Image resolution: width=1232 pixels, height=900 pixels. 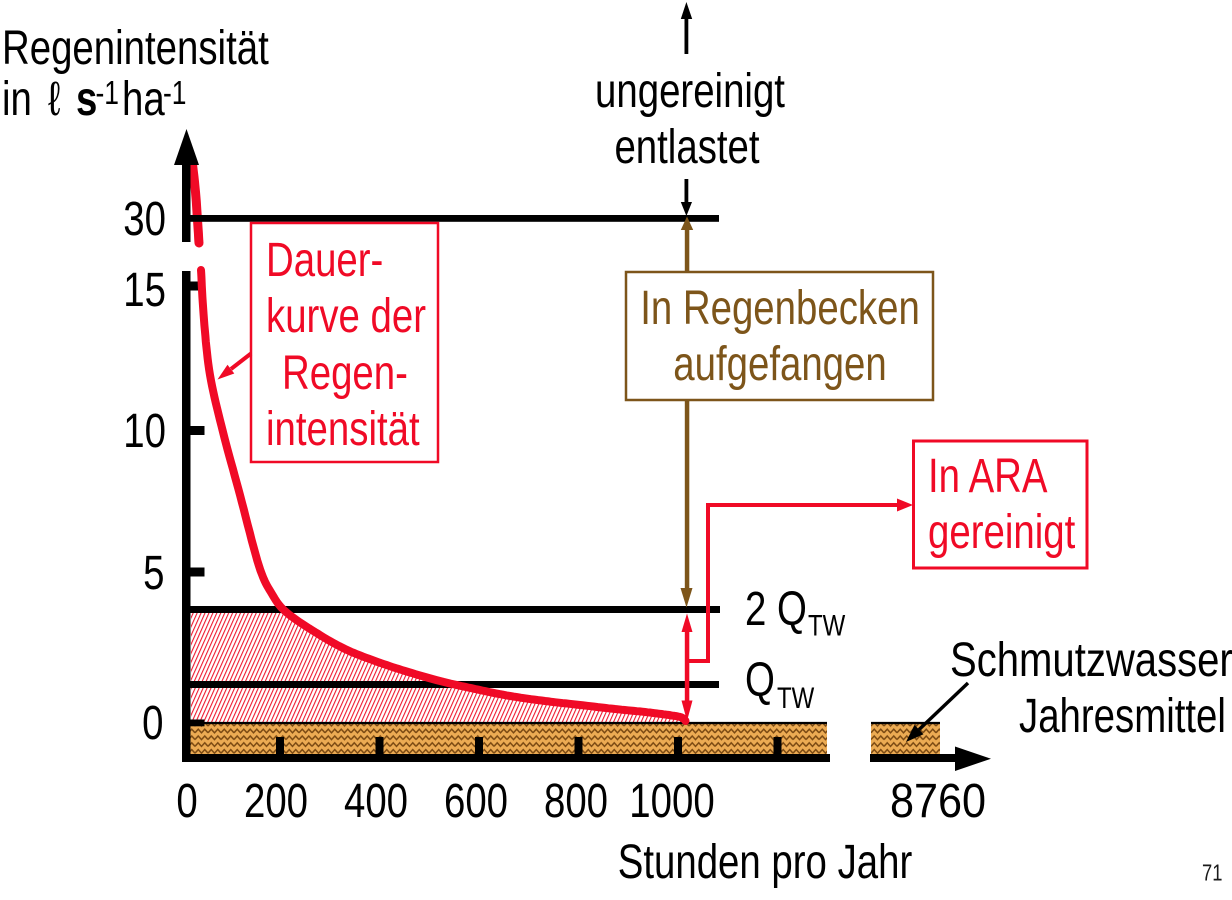 I want to click on svg-text: kurve der, so click(x=346, y=316).